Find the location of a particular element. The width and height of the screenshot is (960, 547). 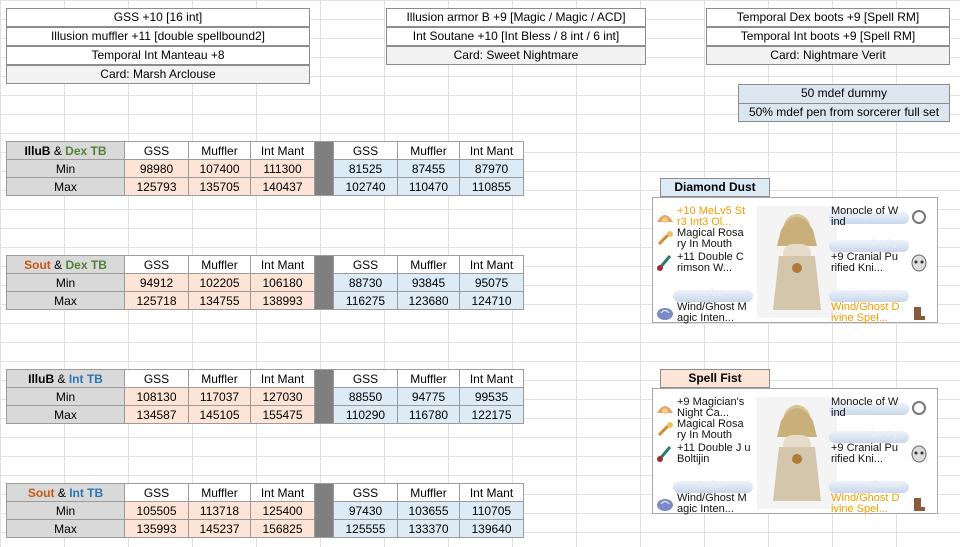

value-cell: 88550 is located at coordinates (365, 396).